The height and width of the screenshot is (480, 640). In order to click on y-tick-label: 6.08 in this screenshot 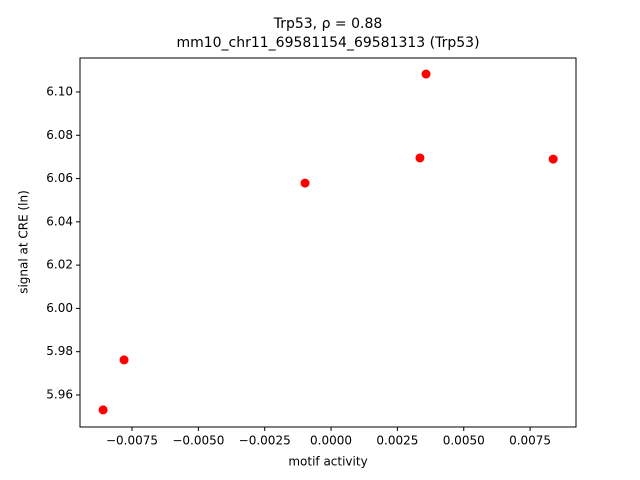, I will do `click(59, 135)`.